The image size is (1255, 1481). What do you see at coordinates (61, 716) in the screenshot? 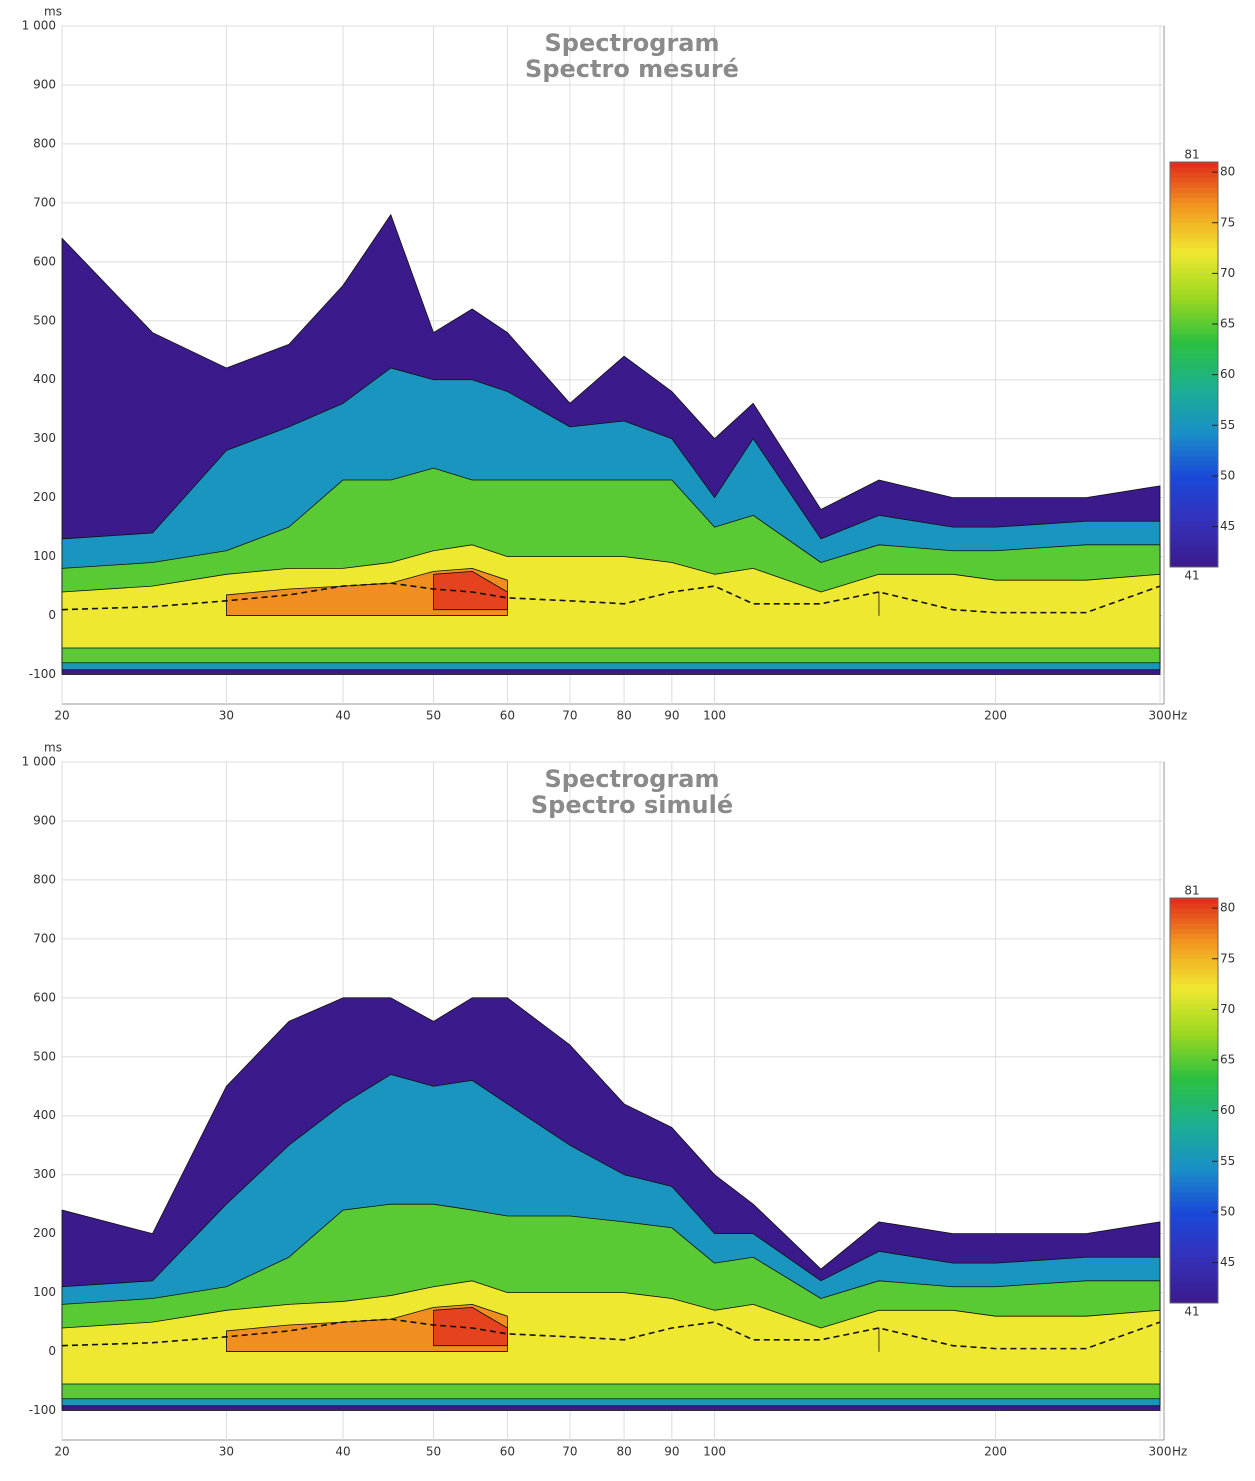
I see `x-tick-label: 20` at bounding box center [61, 716].